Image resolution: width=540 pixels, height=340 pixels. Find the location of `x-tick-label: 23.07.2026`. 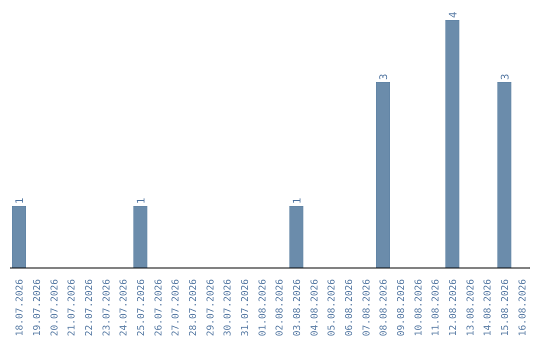

x-tick-label: 23.07.2026 is located at coordinates (106, 307).